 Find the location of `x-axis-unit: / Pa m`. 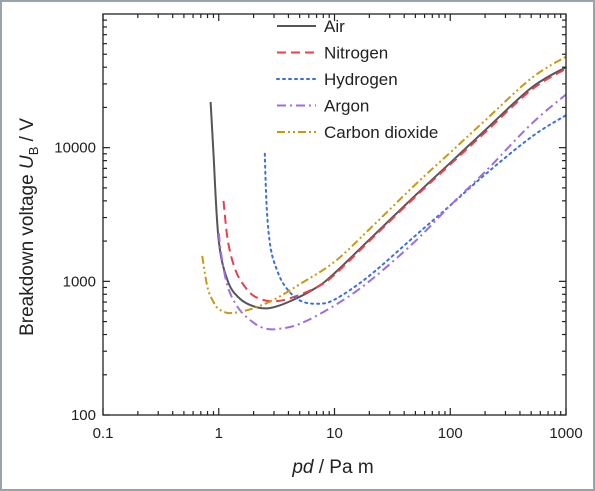

x-axis-unit: / Pa m is located at coordinates (343, 467).